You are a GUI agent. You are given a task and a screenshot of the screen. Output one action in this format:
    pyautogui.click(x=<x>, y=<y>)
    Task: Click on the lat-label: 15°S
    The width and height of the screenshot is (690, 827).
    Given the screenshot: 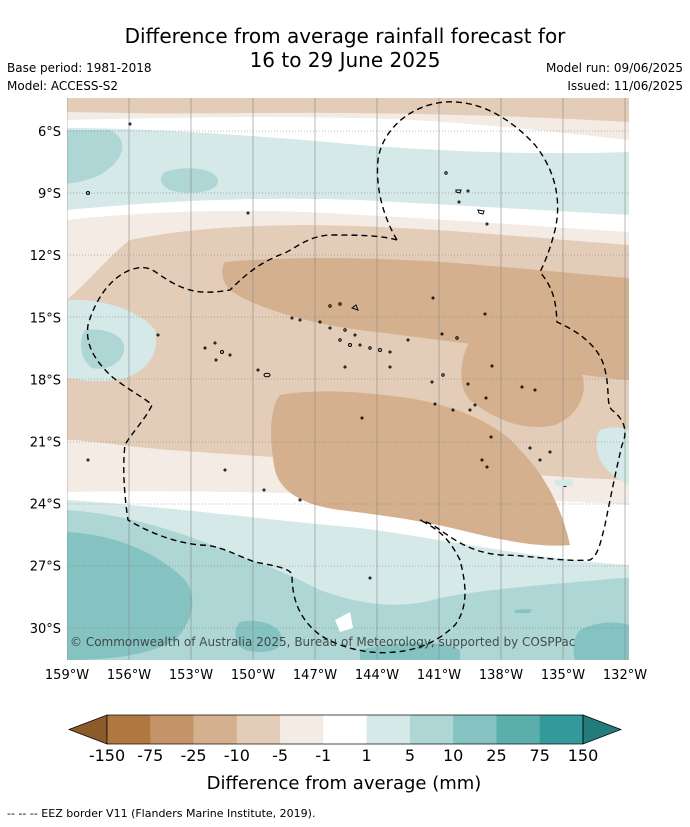 What is the action you would take?
    pyautogui.click(x=45, y=318)
    